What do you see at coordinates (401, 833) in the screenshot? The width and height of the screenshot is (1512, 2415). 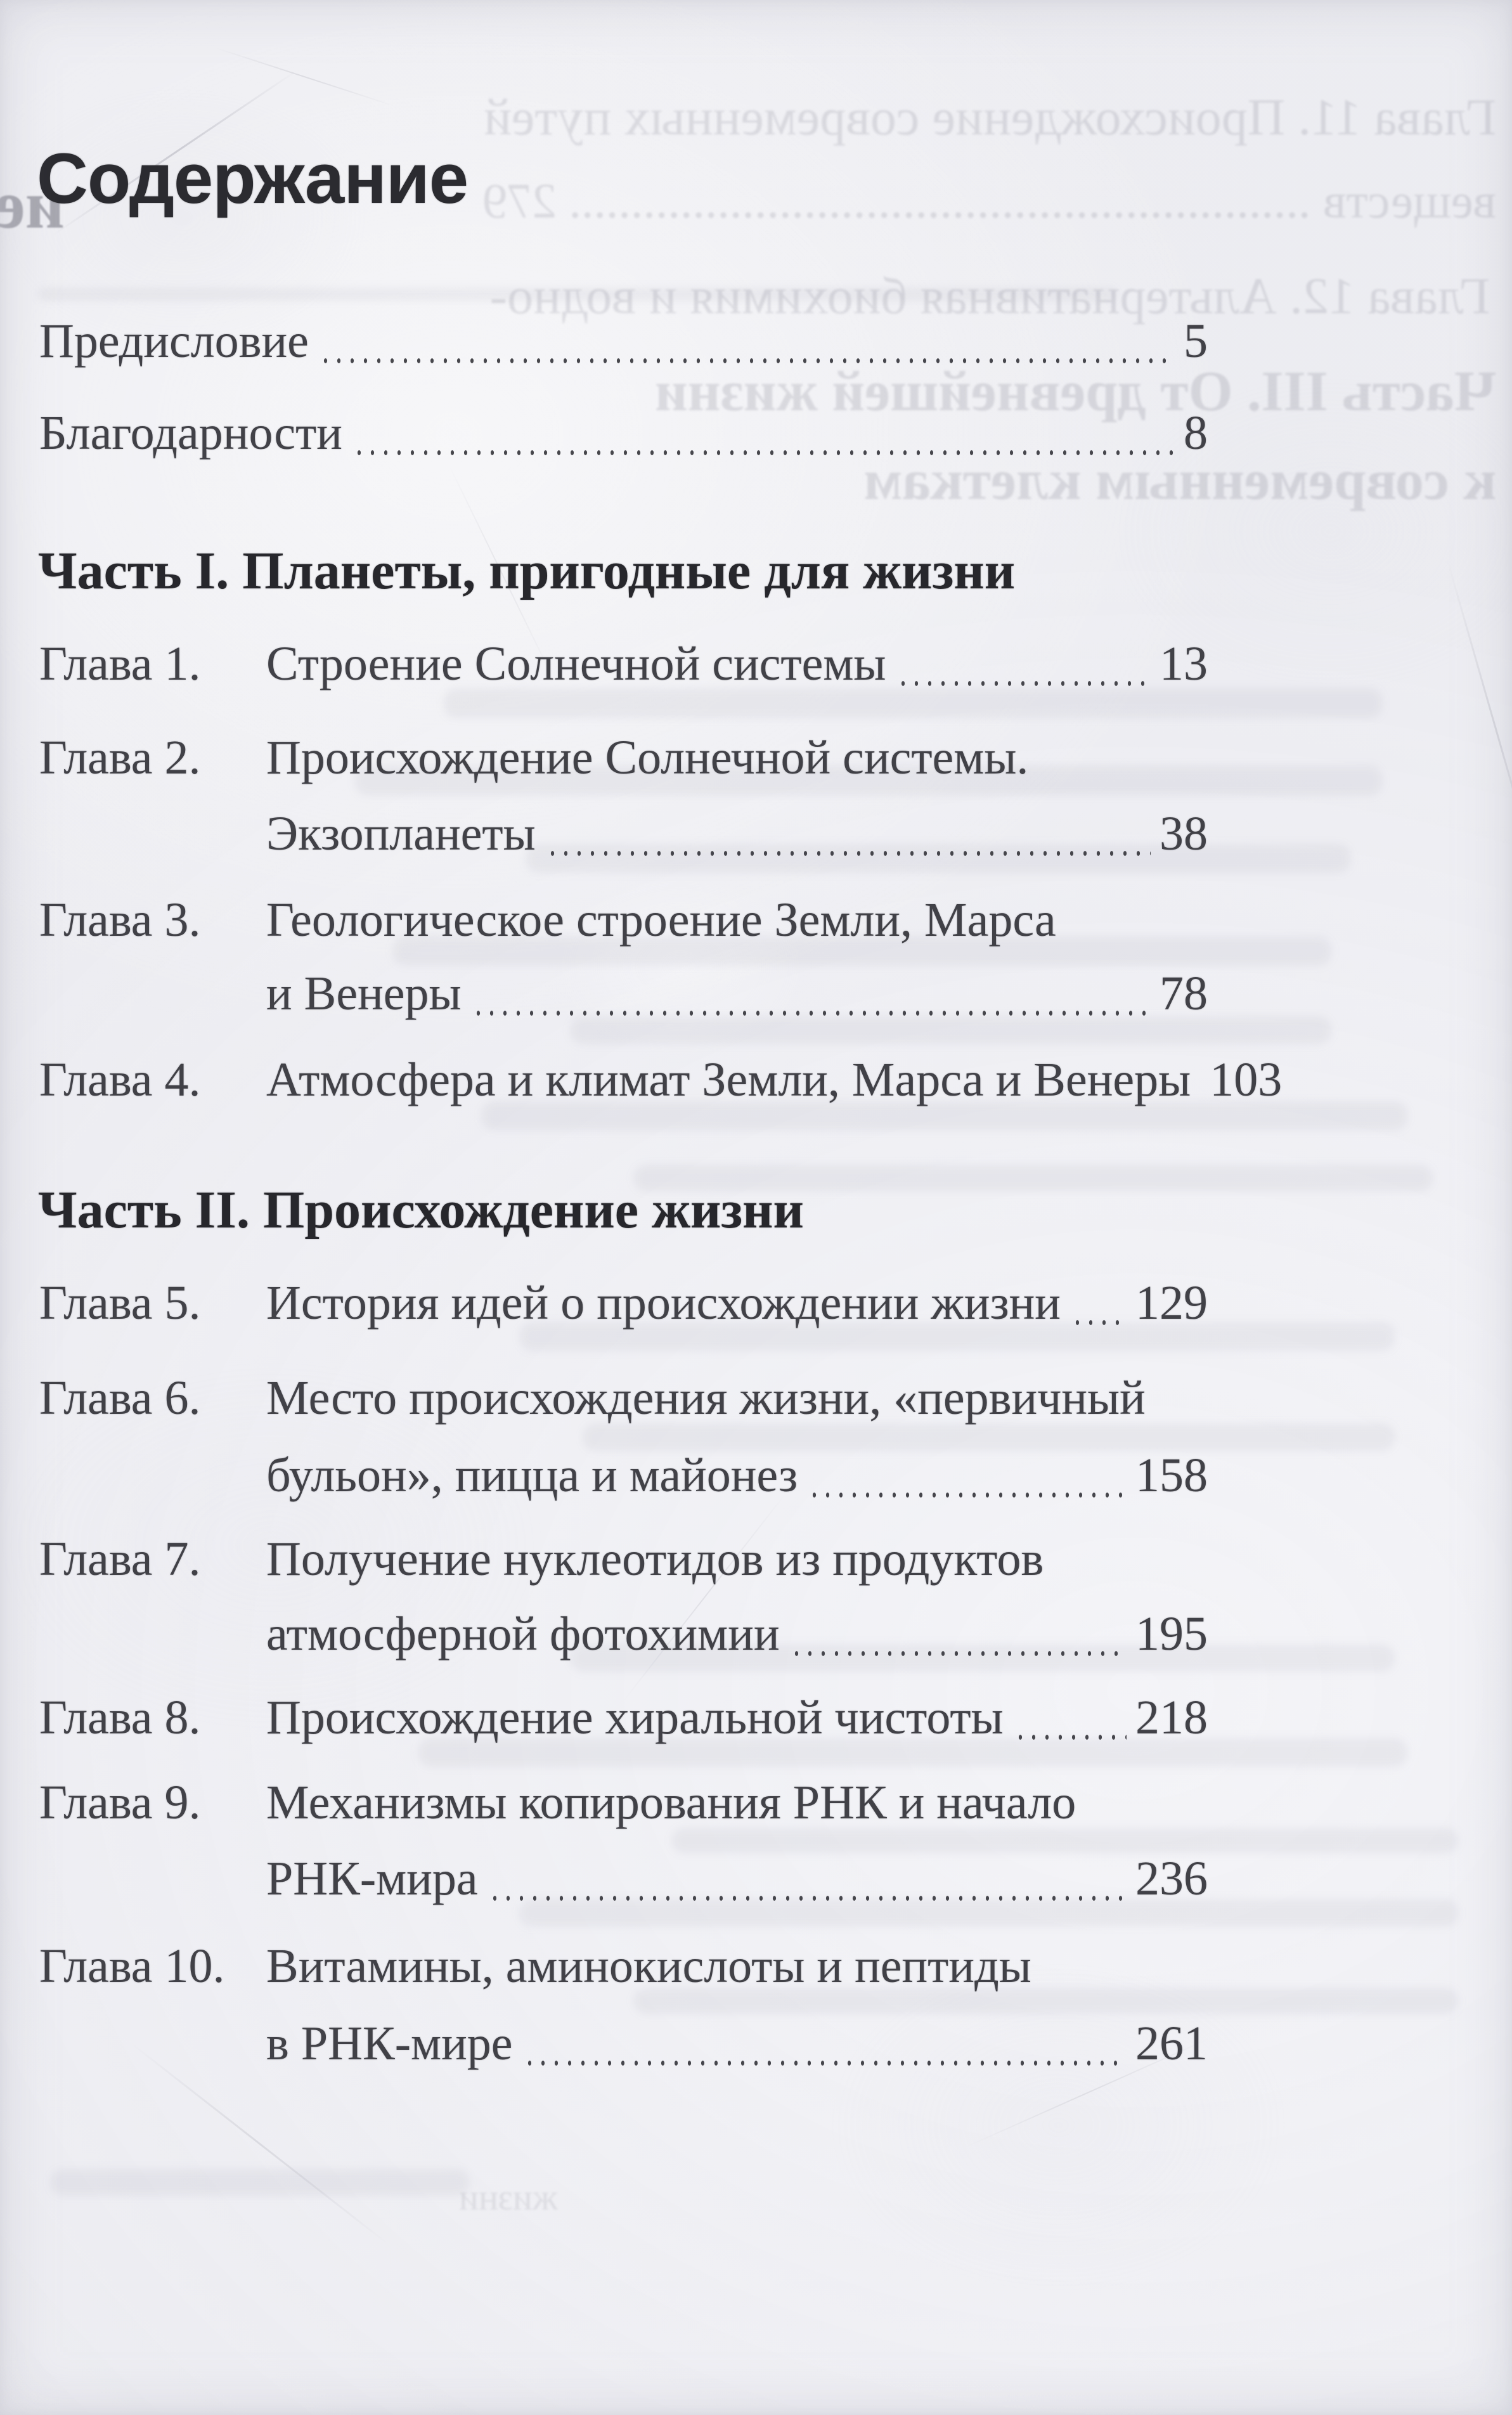 I see `entry-title-continued: Экзопланеты` at bounding box center [401, 833].